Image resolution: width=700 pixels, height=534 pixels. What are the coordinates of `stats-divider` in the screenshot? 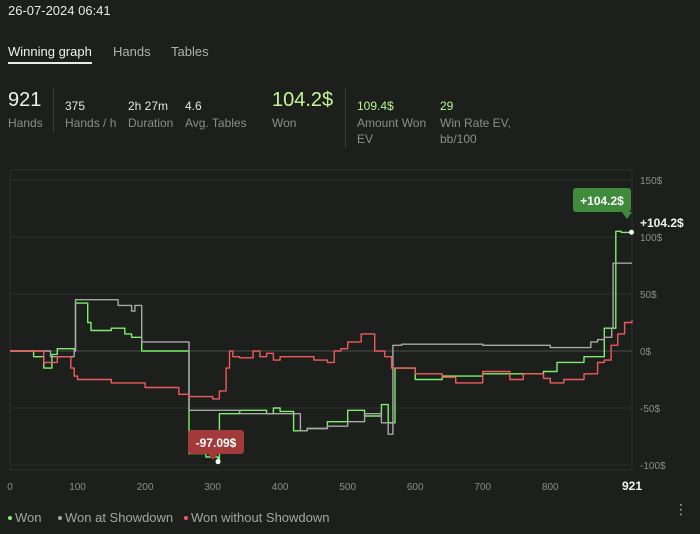 It's located at (53, 110).